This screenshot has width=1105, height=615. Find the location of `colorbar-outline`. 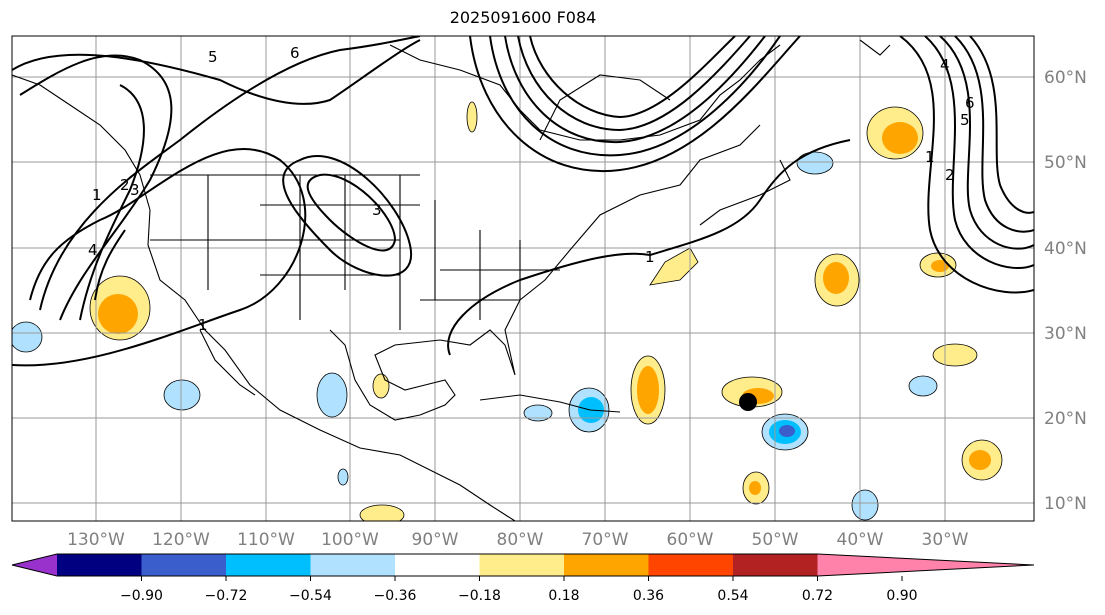

colorbar-outline is located at coordinates (523, 565).